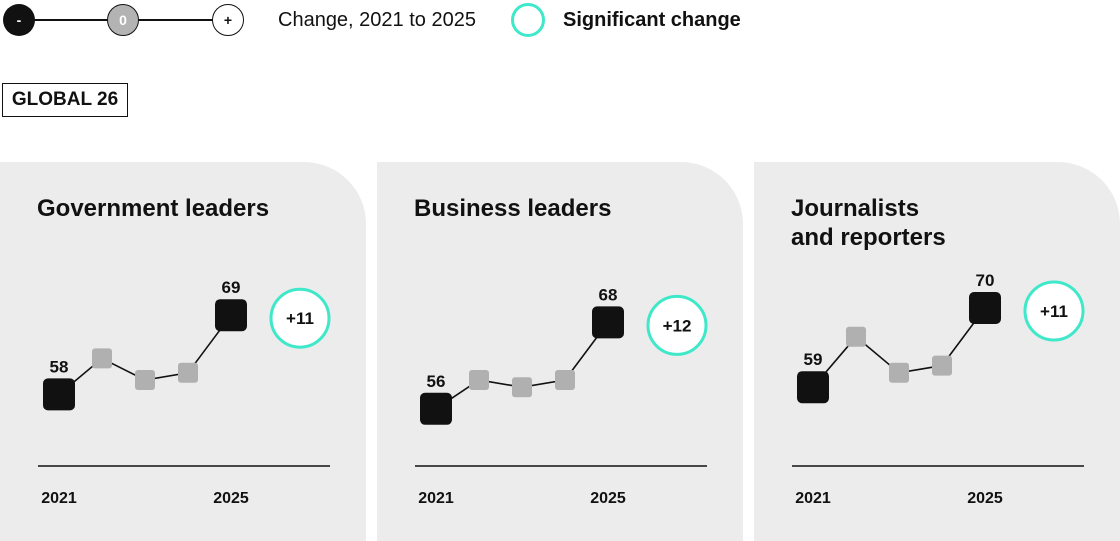  I want to click on data-label: 69, so click(231, 287).